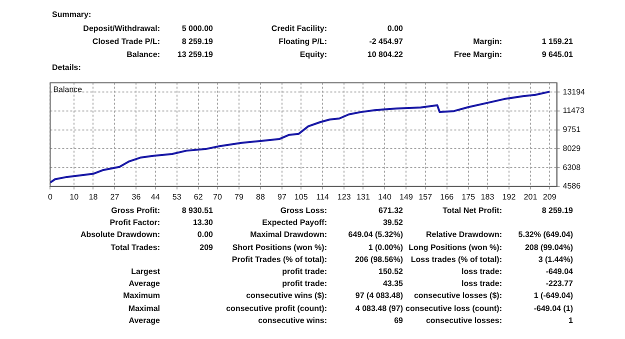 The height and width of the screenshot is (339, 625). I want to click on text: Maximal Drawdown:, so click(288, 235).